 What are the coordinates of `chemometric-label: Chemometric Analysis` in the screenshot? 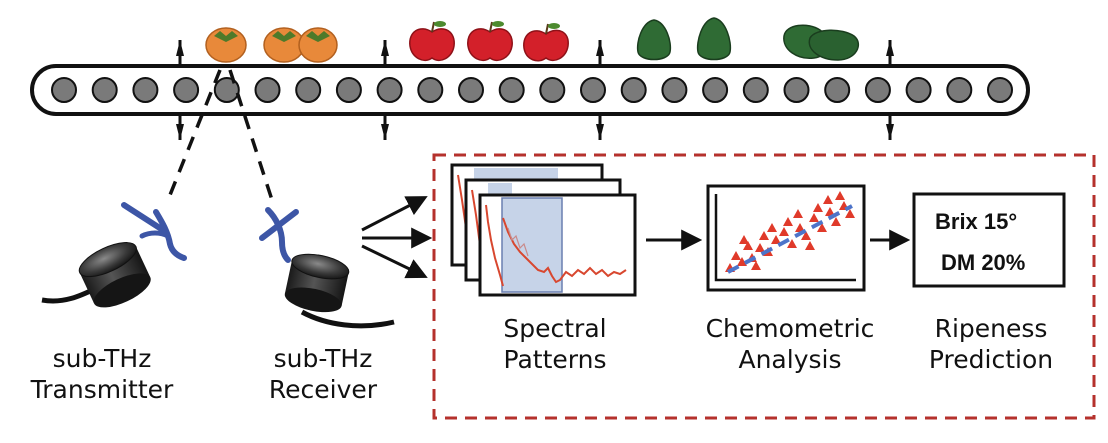 It's located at (790, 344).